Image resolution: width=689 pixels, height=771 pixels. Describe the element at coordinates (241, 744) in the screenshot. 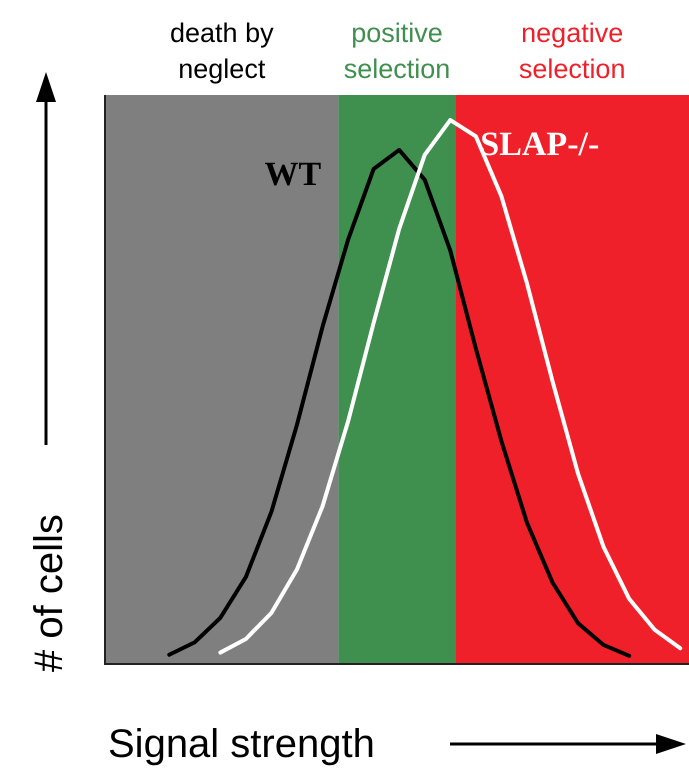

I see `x-axis-title: Signal strength` at that location.